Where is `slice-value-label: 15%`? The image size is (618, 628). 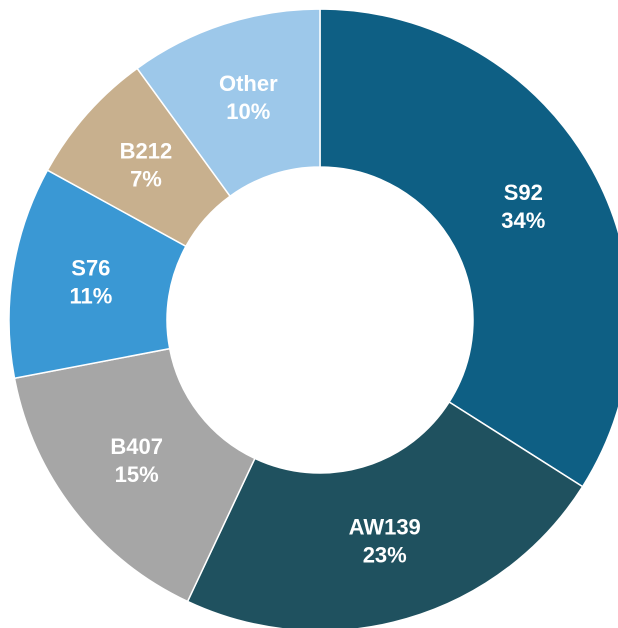
slice-value-label: 15% is located at coordinates (137, 474).